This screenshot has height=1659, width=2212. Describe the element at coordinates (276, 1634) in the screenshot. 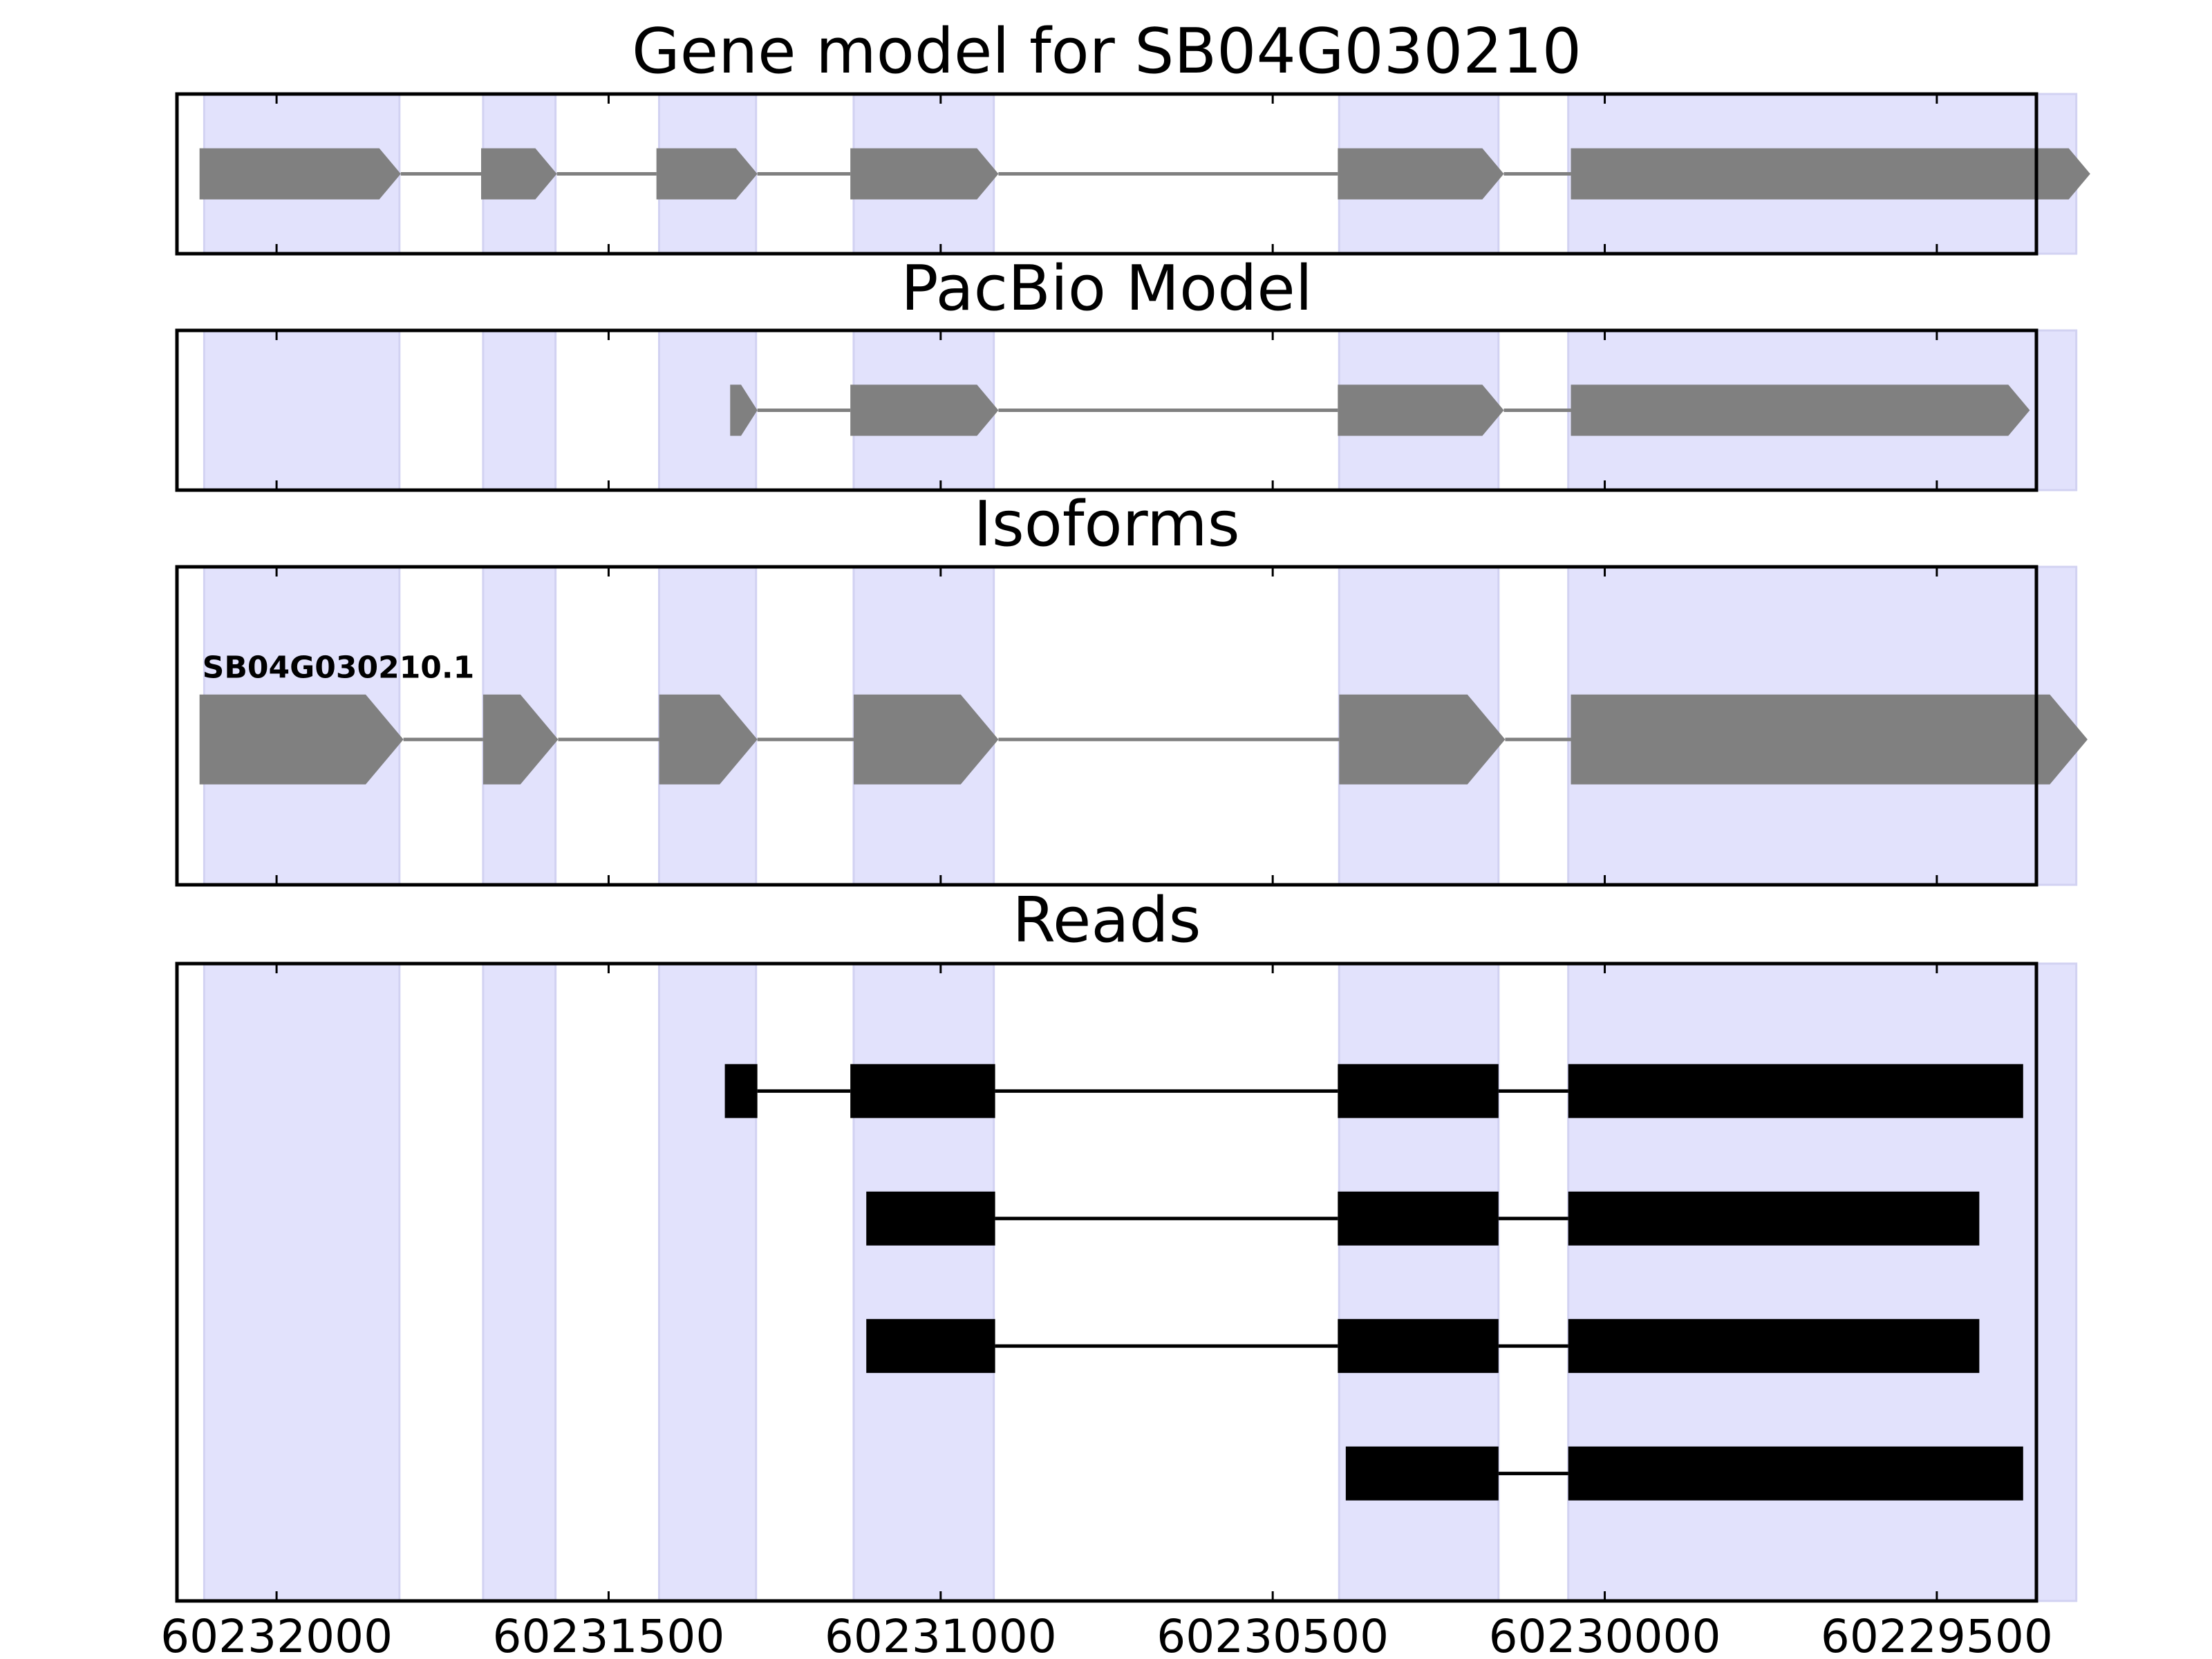

I see `x-tick-label: 60232000` at that location.